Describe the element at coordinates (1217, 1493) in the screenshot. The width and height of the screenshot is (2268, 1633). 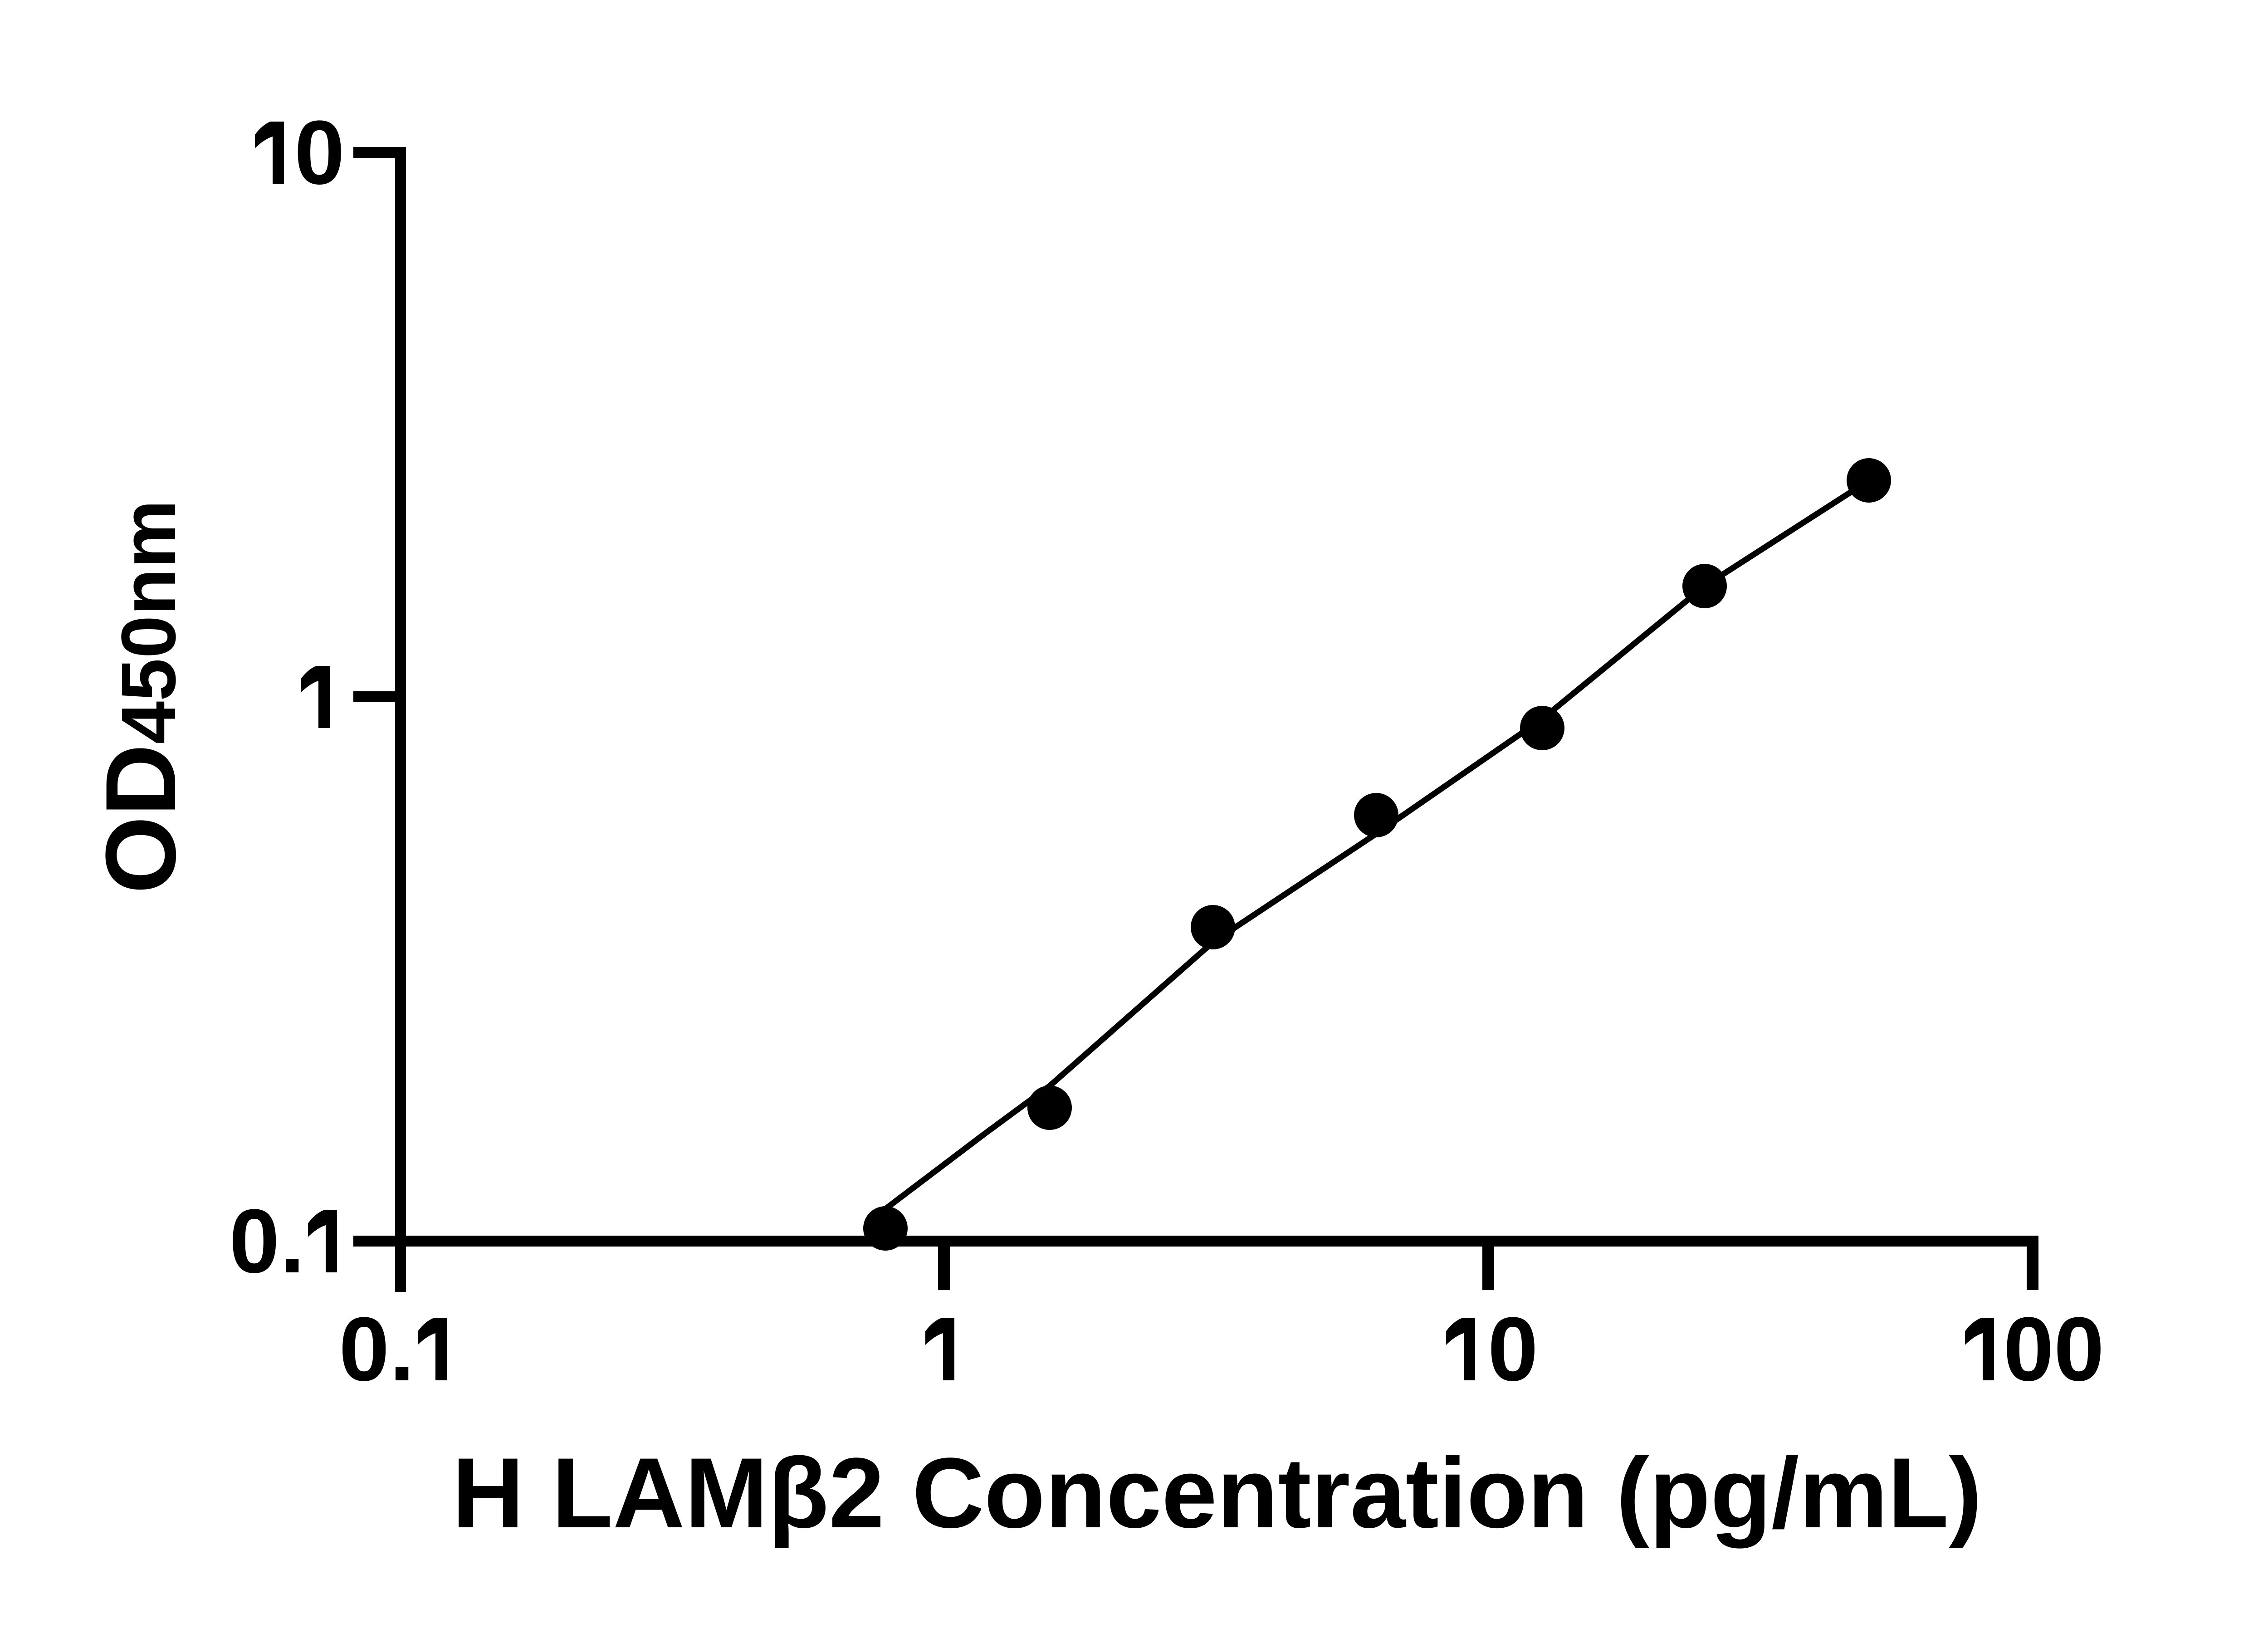
I see `svg-text: H LAMβ2 Concentration (pg/mL)` at that location.